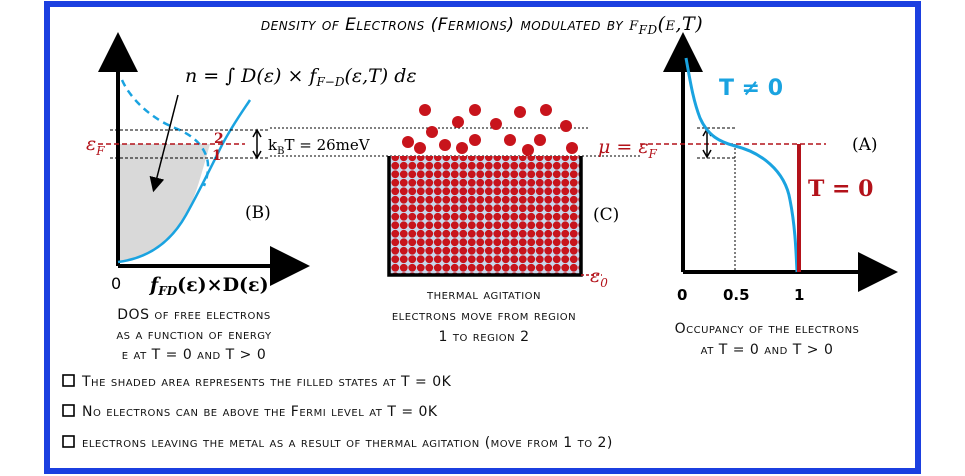 The image size is (965, 476). Describe the element at coordinates (751, 88) in the screenshot. I see `t-nonzero-label: T ≠ 0` at that location.